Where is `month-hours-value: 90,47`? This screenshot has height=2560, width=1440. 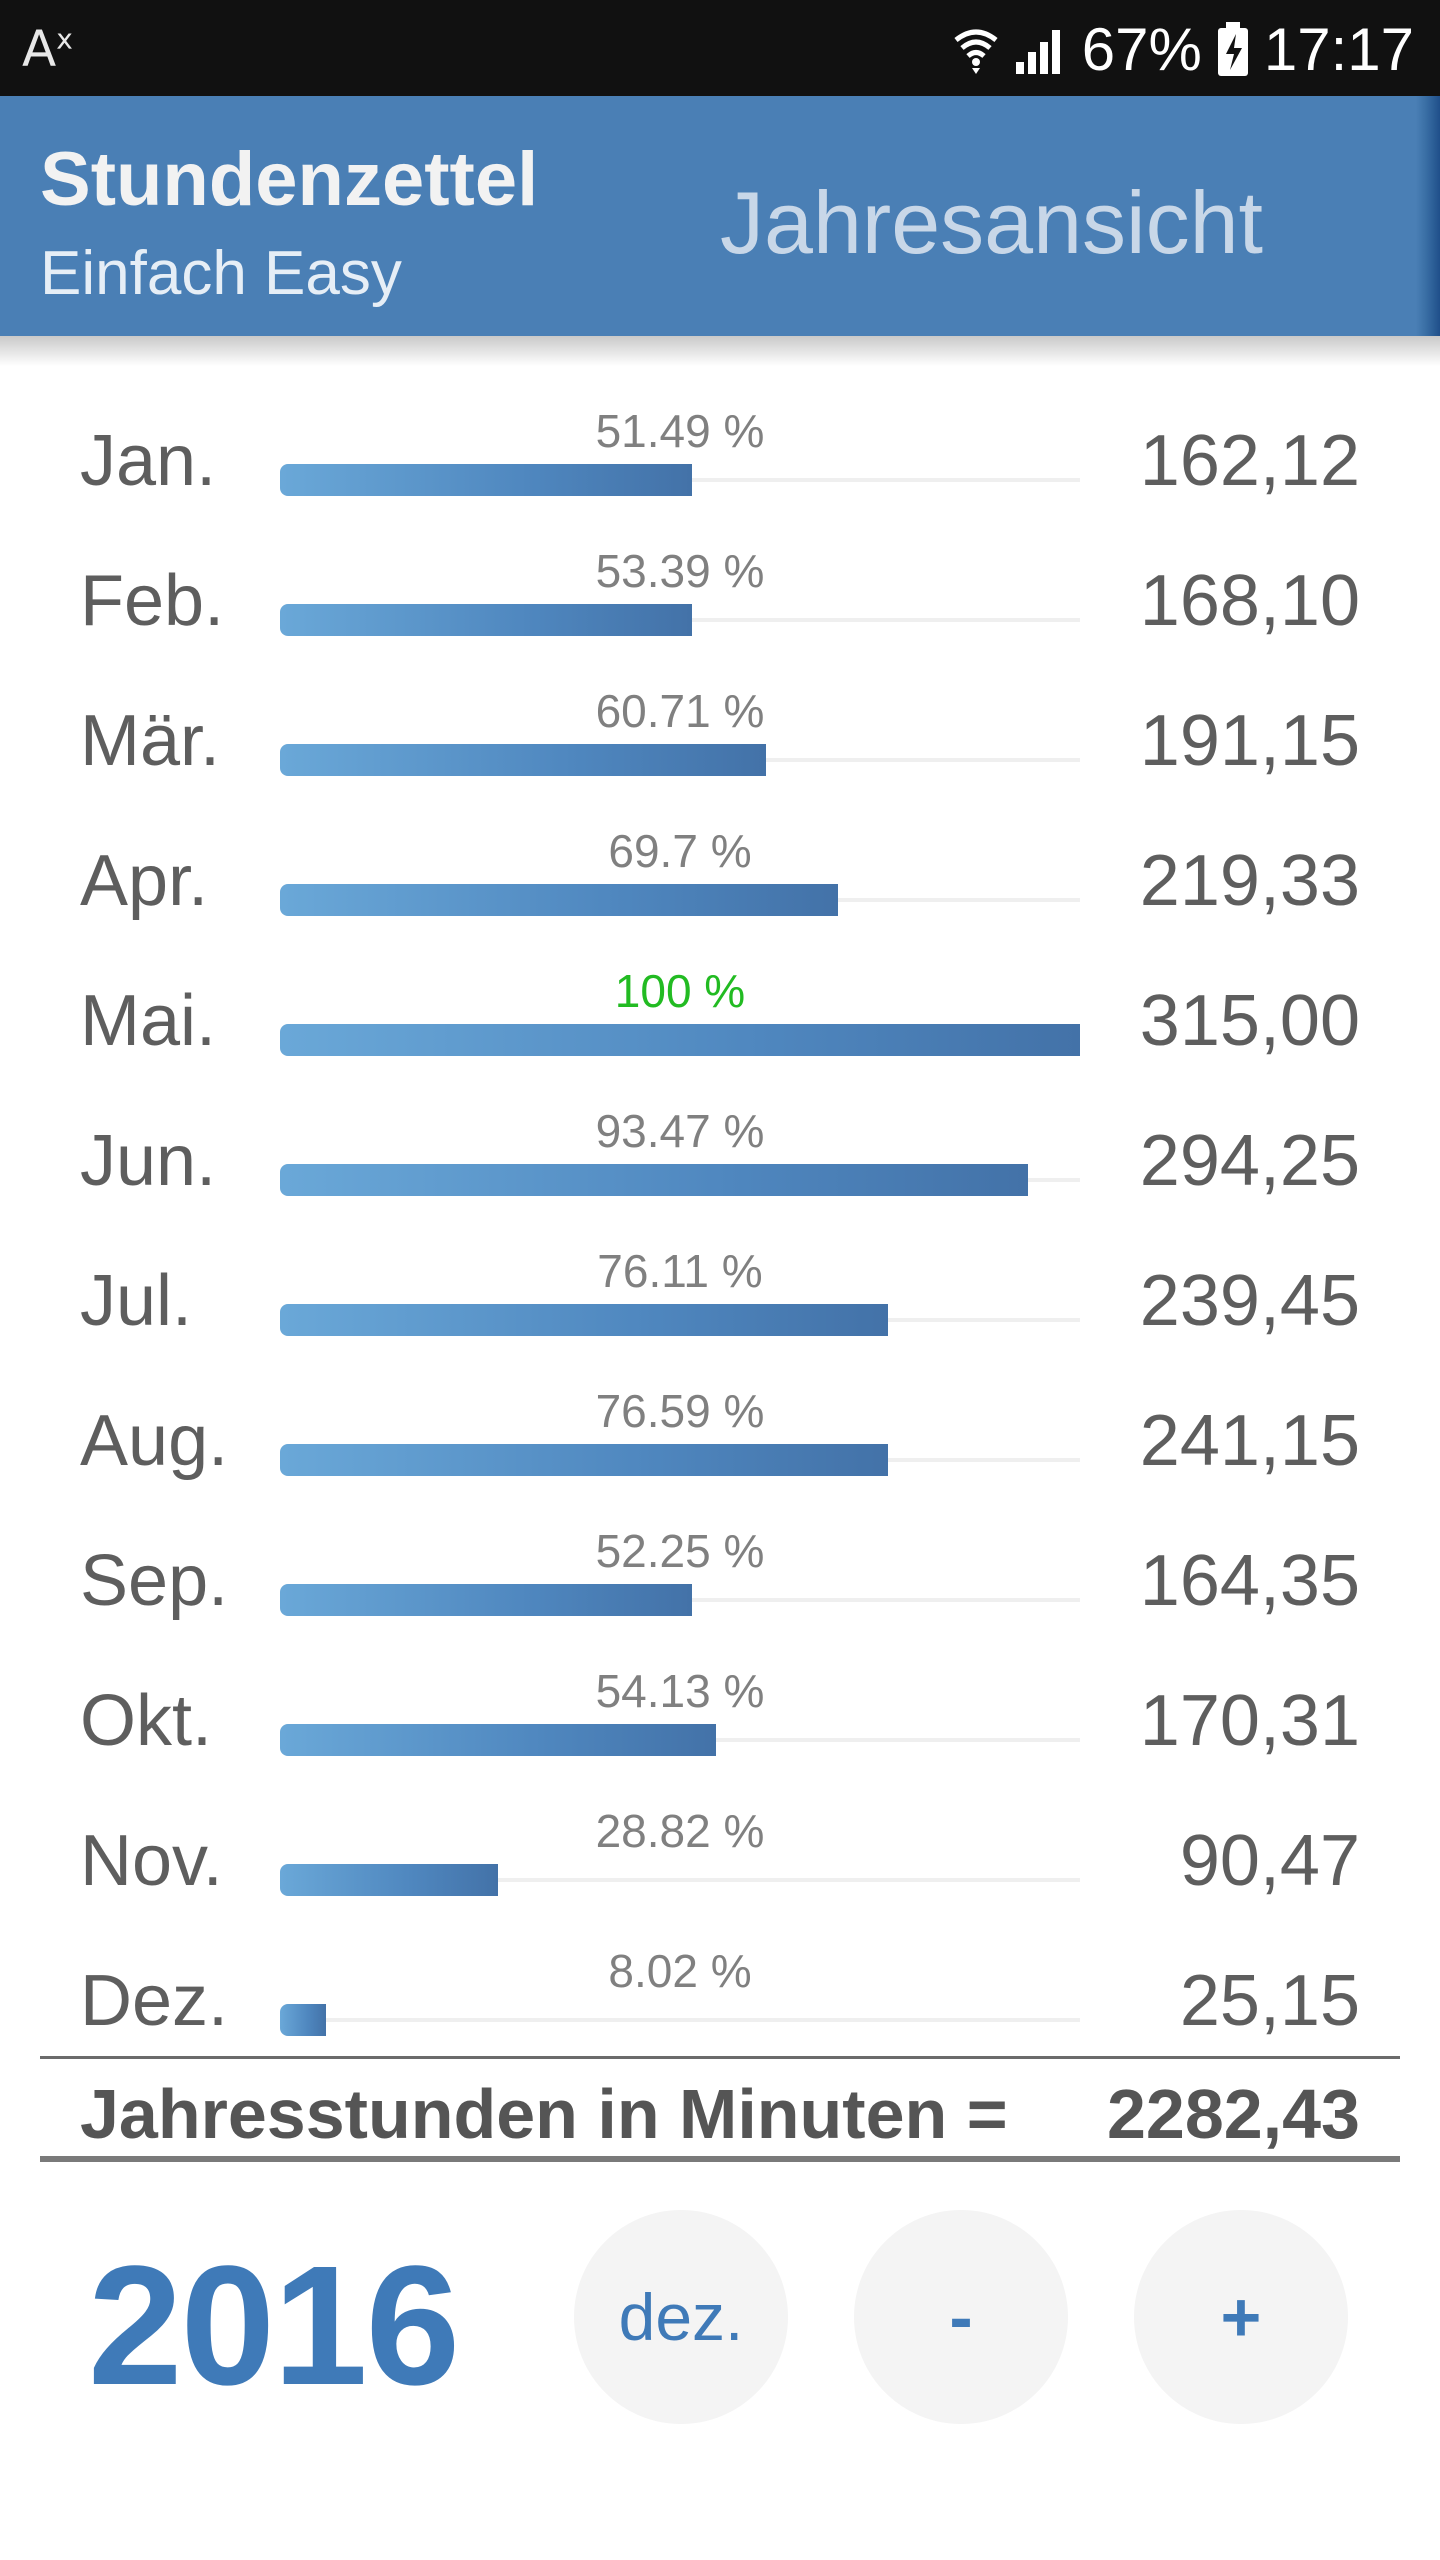 month-hours-value: 90,47 is located at coordinates (1269, 1861).